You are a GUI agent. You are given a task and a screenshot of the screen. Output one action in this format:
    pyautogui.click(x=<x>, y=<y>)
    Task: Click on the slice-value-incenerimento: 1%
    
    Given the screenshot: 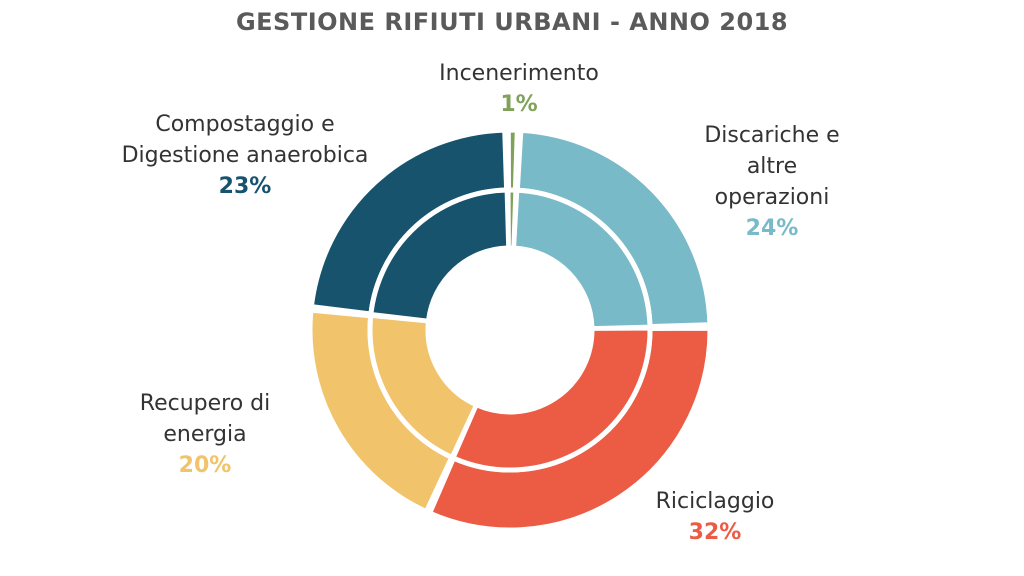 What is the action you would take?
    pyautogui.click(x=519, y=104)
    